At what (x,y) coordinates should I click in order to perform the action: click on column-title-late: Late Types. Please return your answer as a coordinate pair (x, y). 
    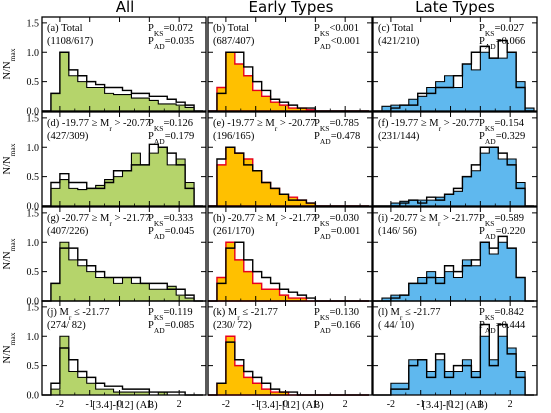
    Looking at the image, I should click on (455, 8).